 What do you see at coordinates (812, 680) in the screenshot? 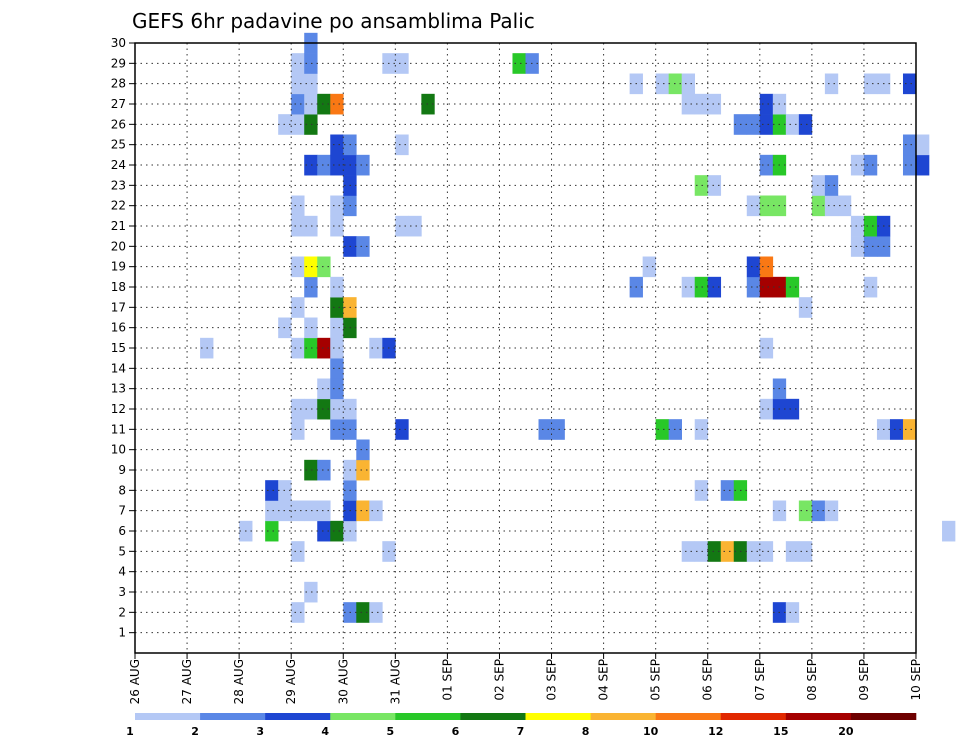
I see `x-tick-label: 08 SEP` at bounding box center [812, 680].